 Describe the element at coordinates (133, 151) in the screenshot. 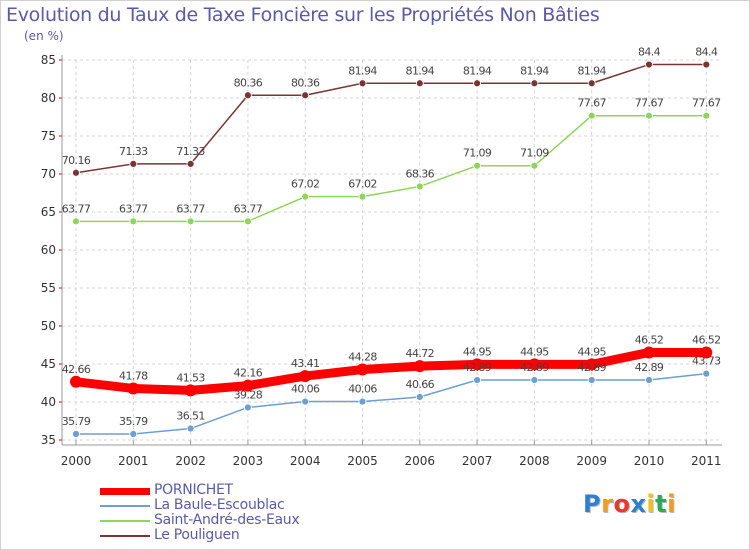

I see `data-label: 71.33` at that location.